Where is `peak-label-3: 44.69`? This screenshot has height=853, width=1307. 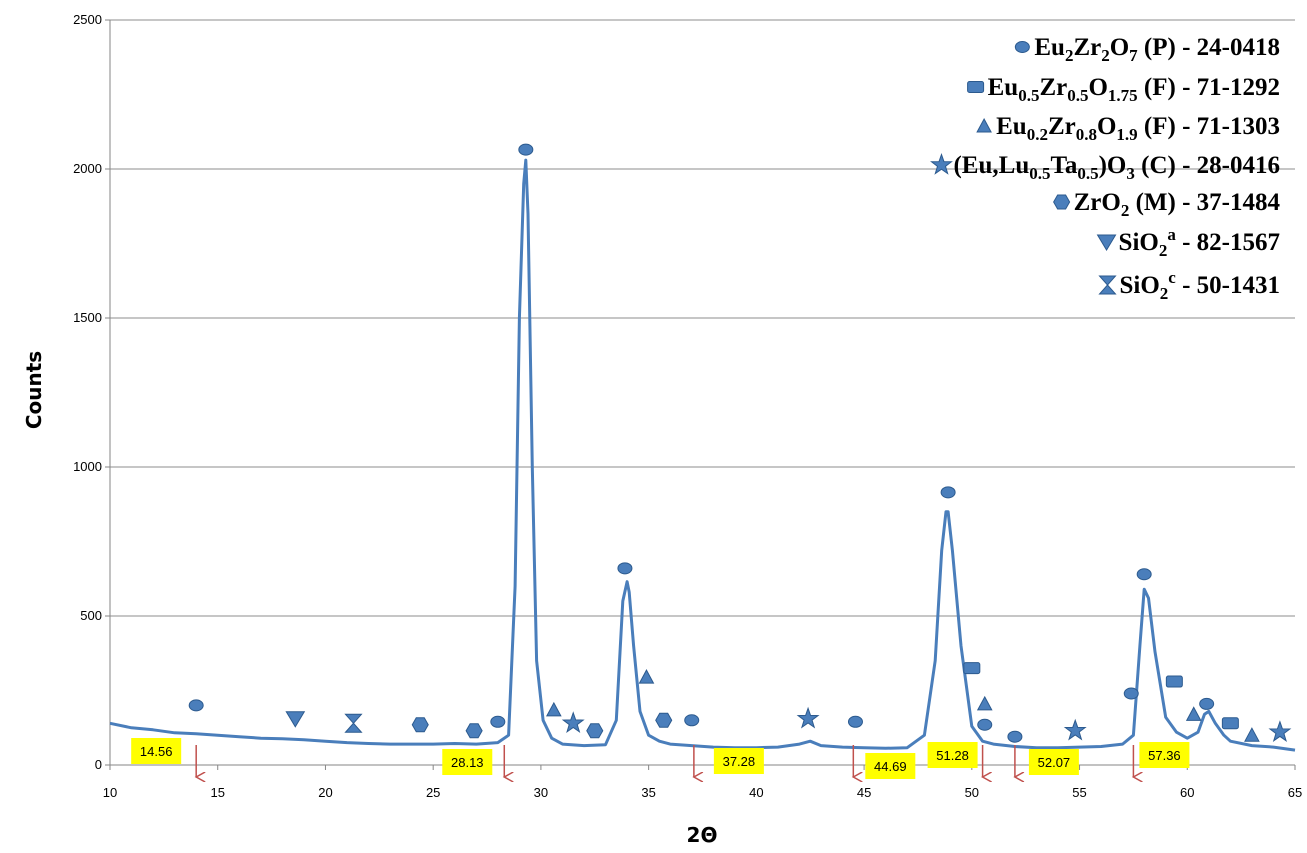 peak-label-3: 44.69 is located at coordinates (890, 766).